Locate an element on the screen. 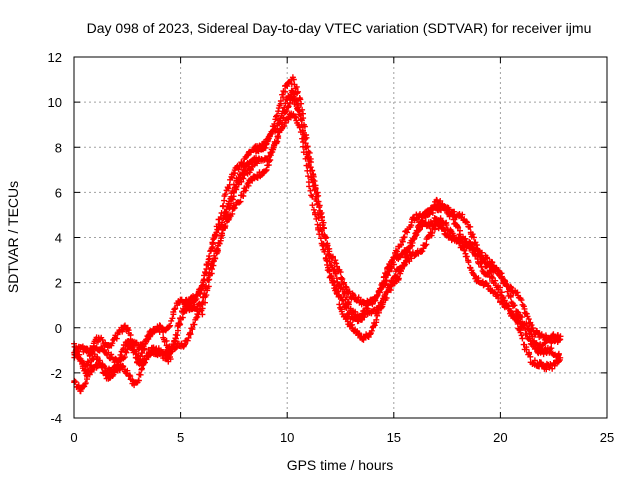 The width and height of the screenshot is (640, 480). x-tick-label: 20 is located at coordinates (500, 437).